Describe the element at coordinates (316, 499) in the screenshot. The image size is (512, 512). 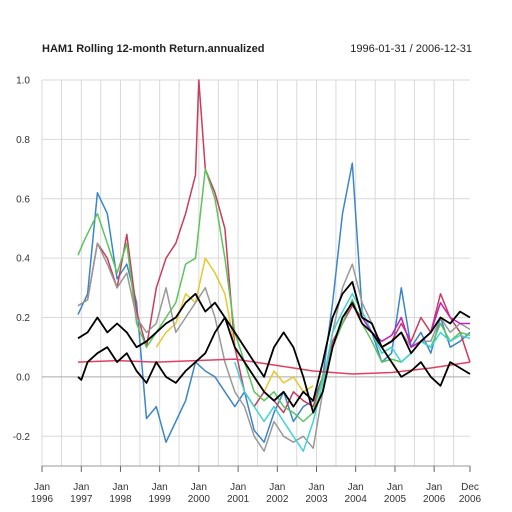
I see `x-tick-label-year: 2003` at that location.